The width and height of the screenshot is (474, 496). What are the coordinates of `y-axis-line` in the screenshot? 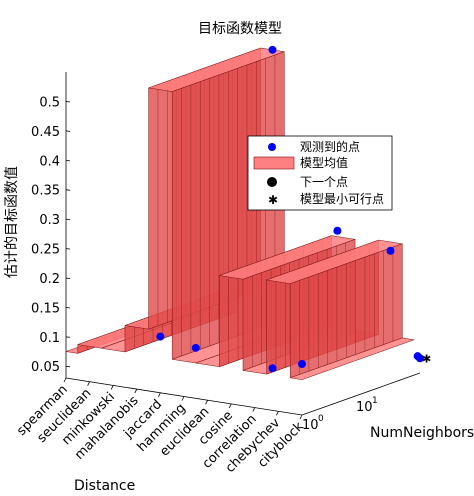 It's located at (361, 394).